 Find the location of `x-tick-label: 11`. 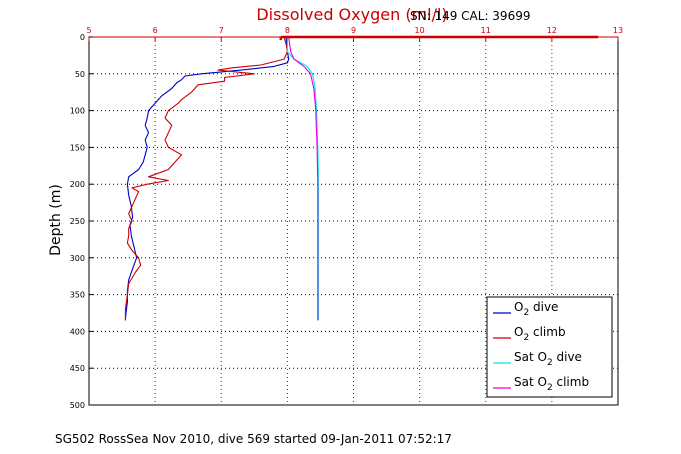

x-tick-label: 11 is located at coordinates (486, 30).